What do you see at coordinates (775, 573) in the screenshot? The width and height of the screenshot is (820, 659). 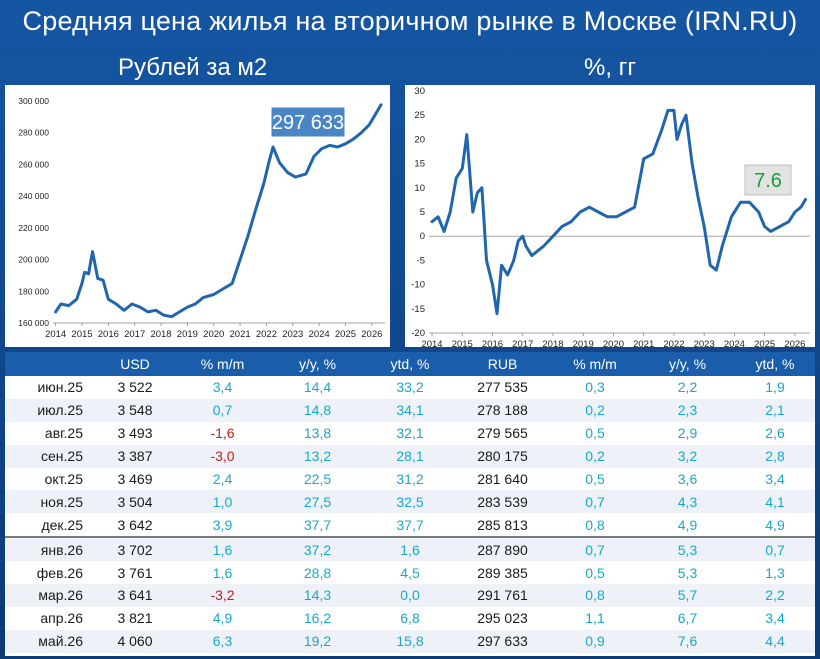 I see `percent-cell: 1,3` at bounding box center [775, 573].